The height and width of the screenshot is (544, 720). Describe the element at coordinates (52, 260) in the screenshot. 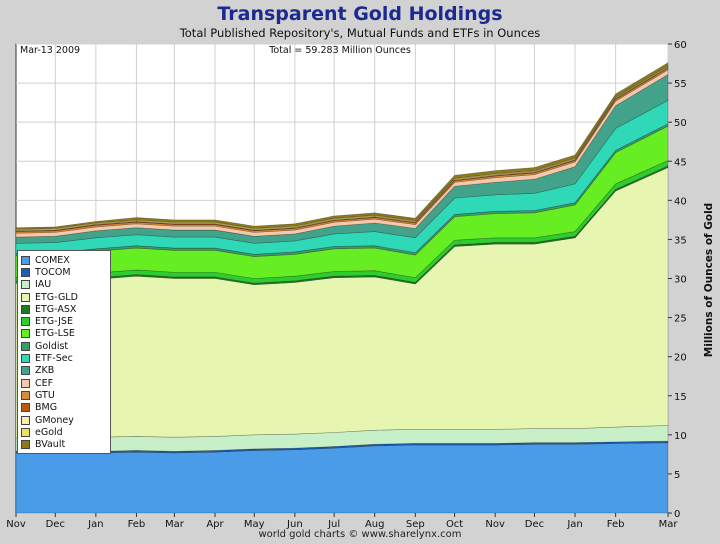

I see `legend-label: COMEX` at that location.